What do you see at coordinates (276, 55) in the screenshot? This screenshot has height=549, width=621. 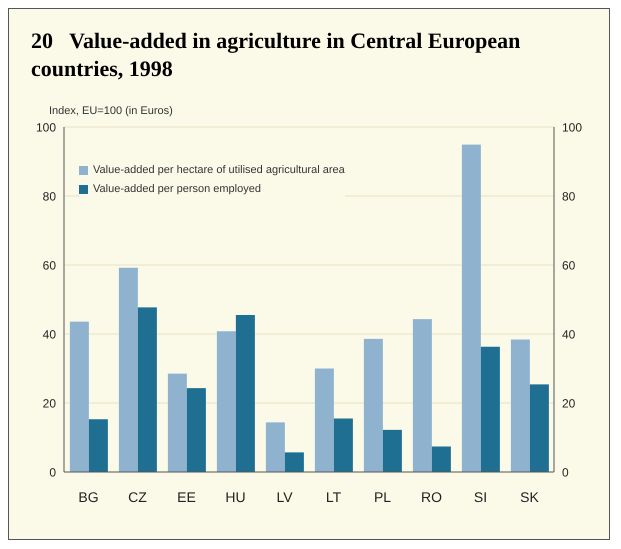 I see `chart-title: 20 Value-added in agriculture in Central European countries, 1998` at bounding box center [276, 55].